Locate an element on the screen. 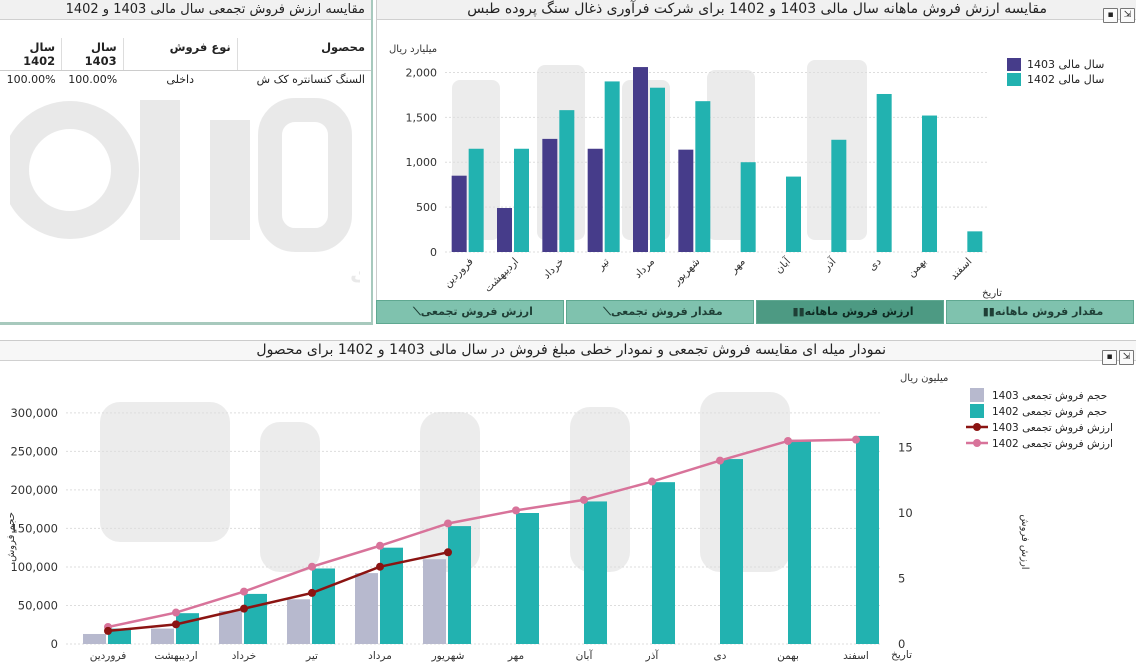 This screenshot has width=1136, height=662. y-tick-label: 250,000 is located at coordinates (34, 451).